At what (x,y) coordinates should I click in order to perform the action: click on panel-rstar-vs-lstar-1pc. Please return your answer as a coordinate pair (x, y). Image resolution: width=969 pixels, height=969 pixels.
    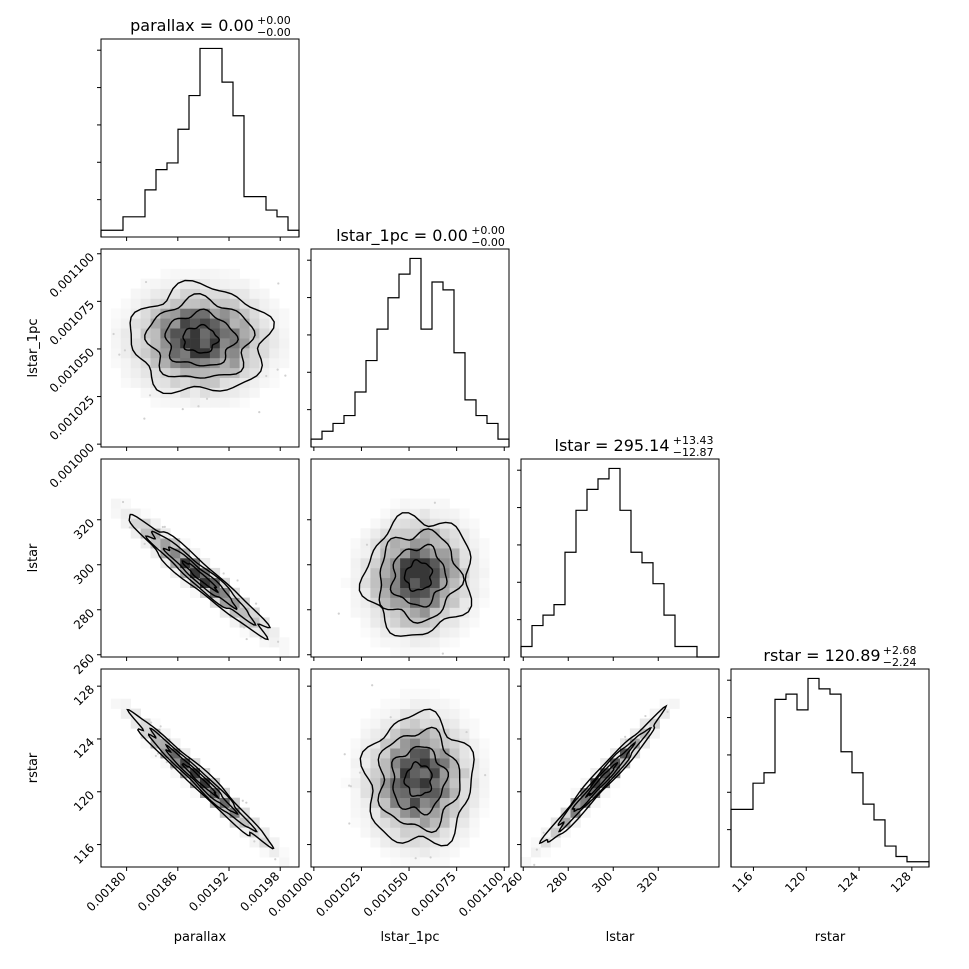
    Looking at the image, I should click on (410, 768).